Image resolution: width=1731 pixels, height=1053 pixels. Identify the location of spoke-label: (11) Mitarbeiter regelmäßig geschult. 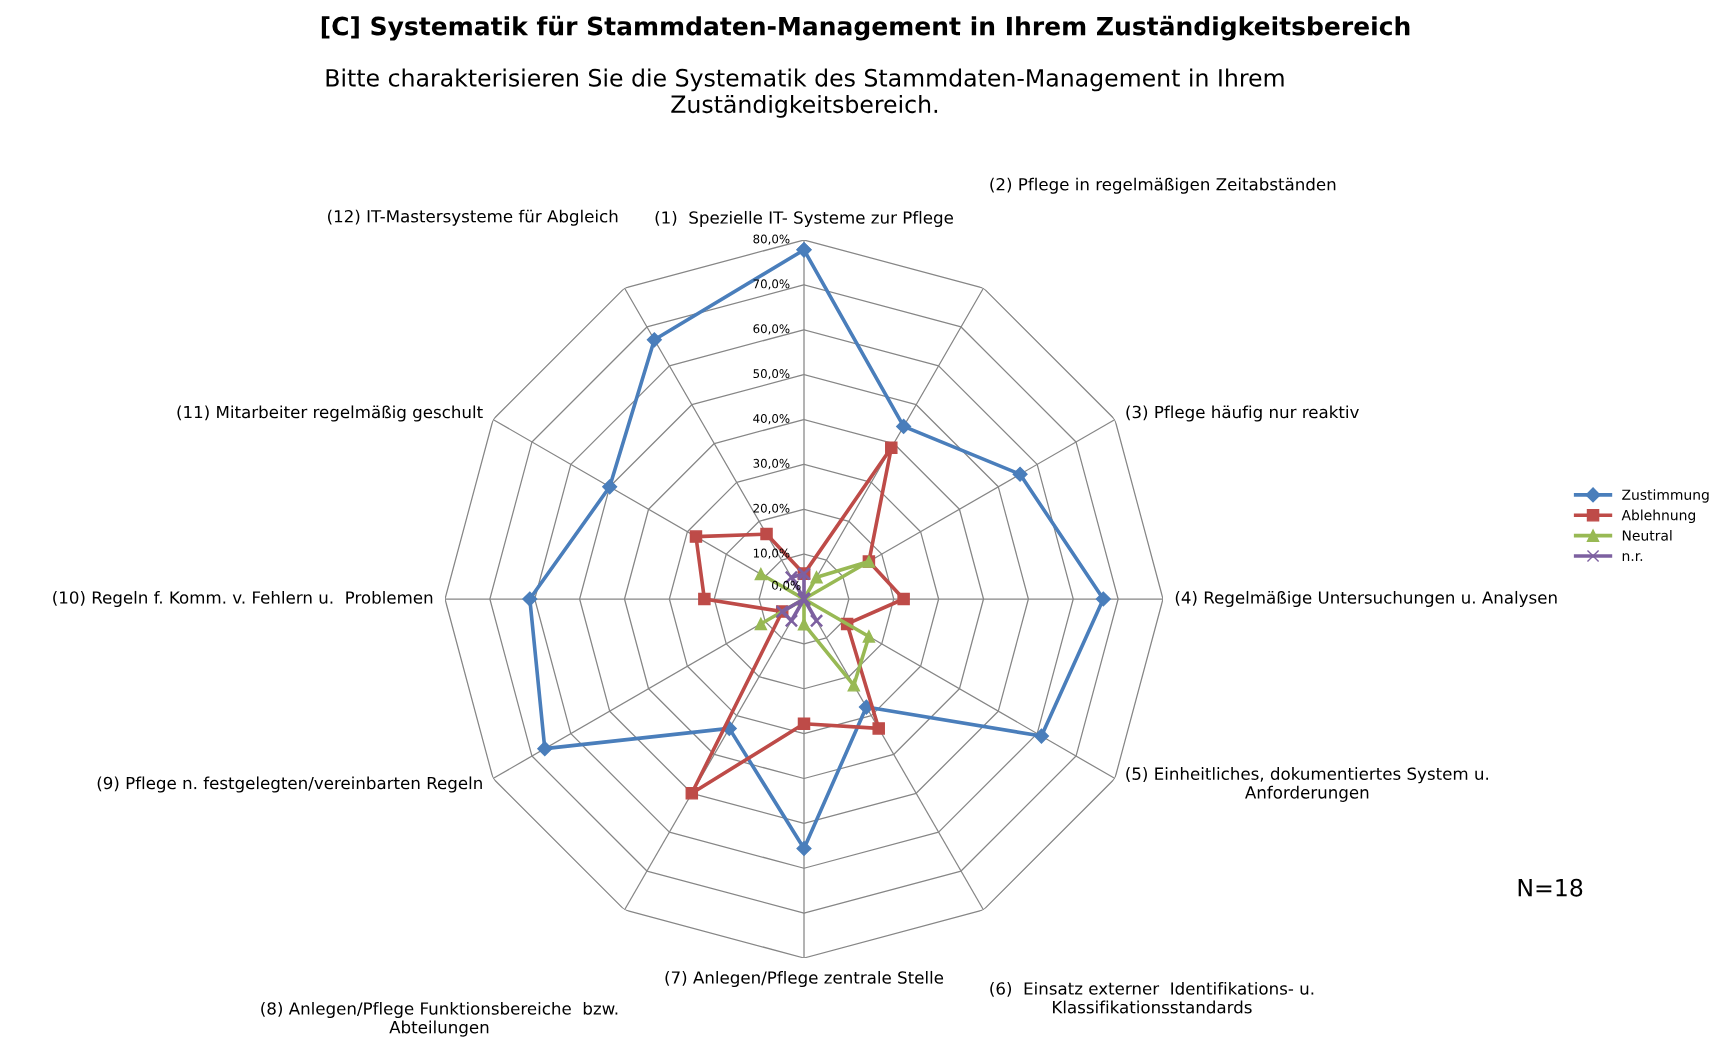
(330, 413).